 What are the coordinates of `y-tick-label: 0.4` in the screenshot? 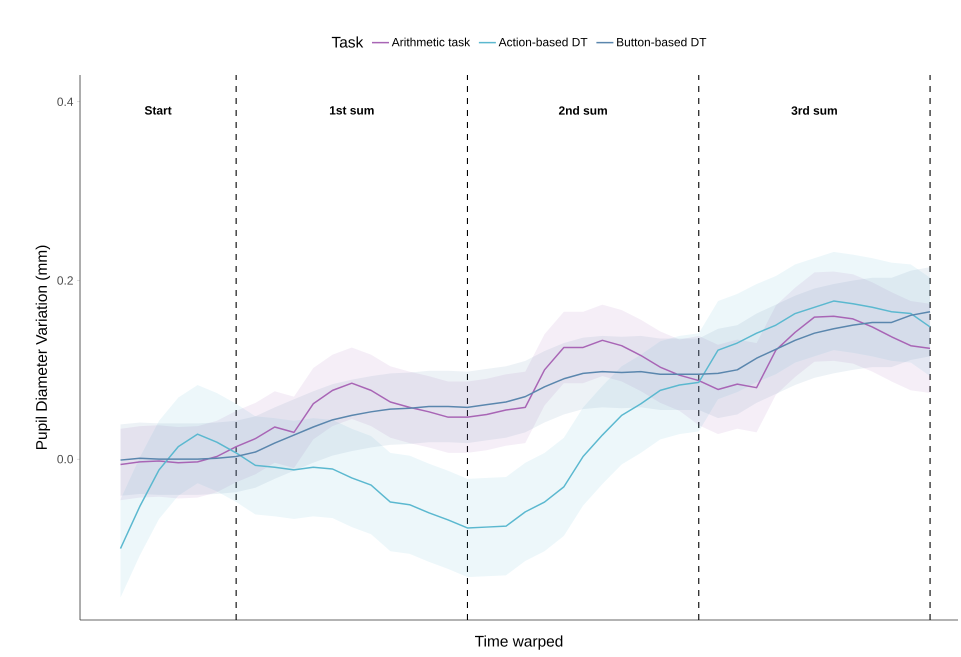 It's located at (65, 102).